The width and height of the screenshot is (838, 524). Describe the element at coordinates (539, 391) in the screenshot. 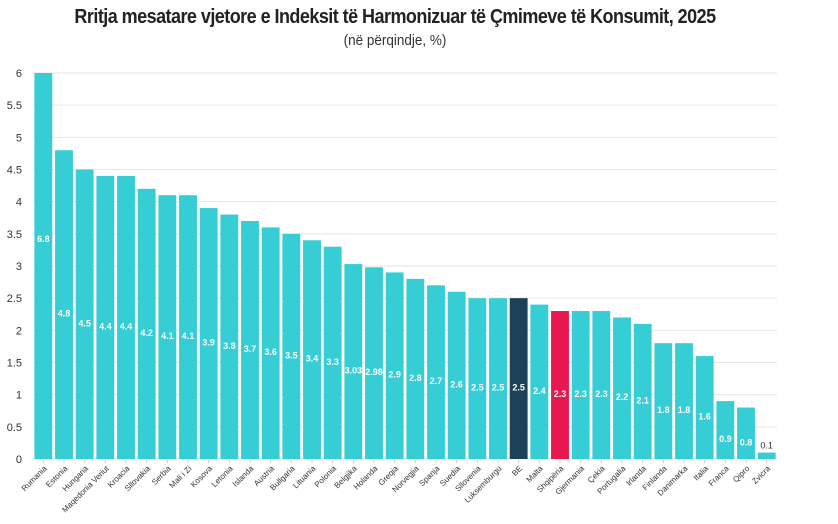

I see `value-label: 2.4` at that location.